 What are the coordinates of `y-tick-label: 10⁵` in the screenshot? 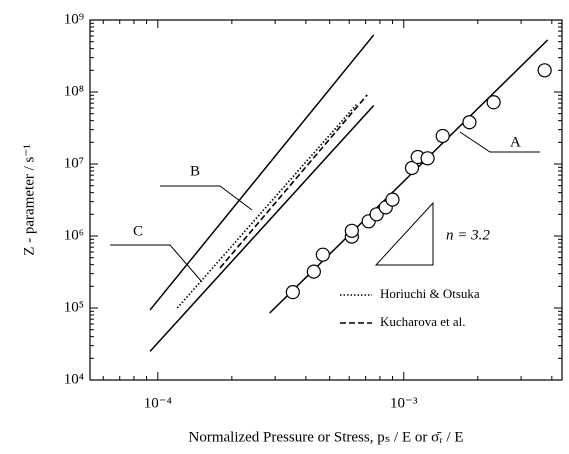 It's located at (74, 307).